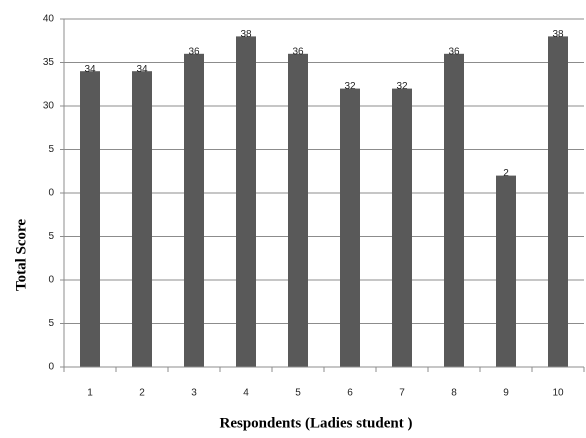 The width and height of the screenshot is (586, 438). Describe the element at coordinates (142, 393) in the screenshot. I see `x-tick-label: 2` at that location.